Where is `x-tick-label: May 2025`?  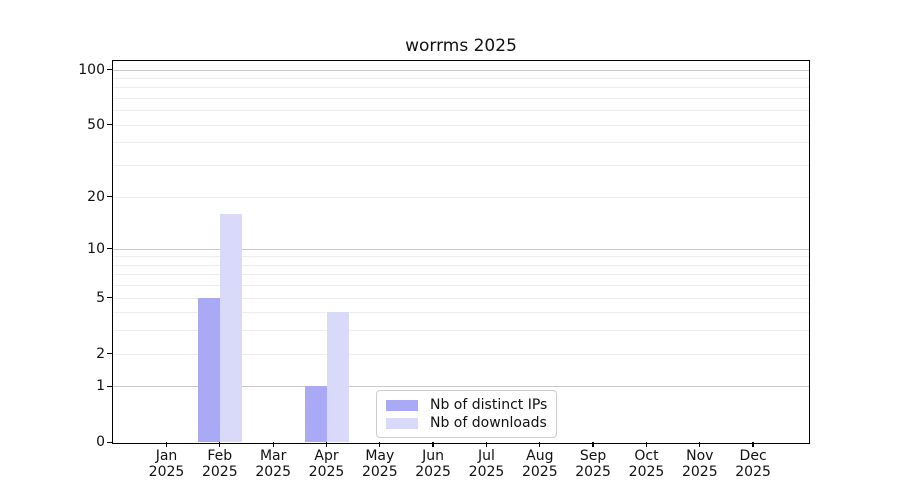 x-tick-label: May 2025 is located at coordinates (379, 464).